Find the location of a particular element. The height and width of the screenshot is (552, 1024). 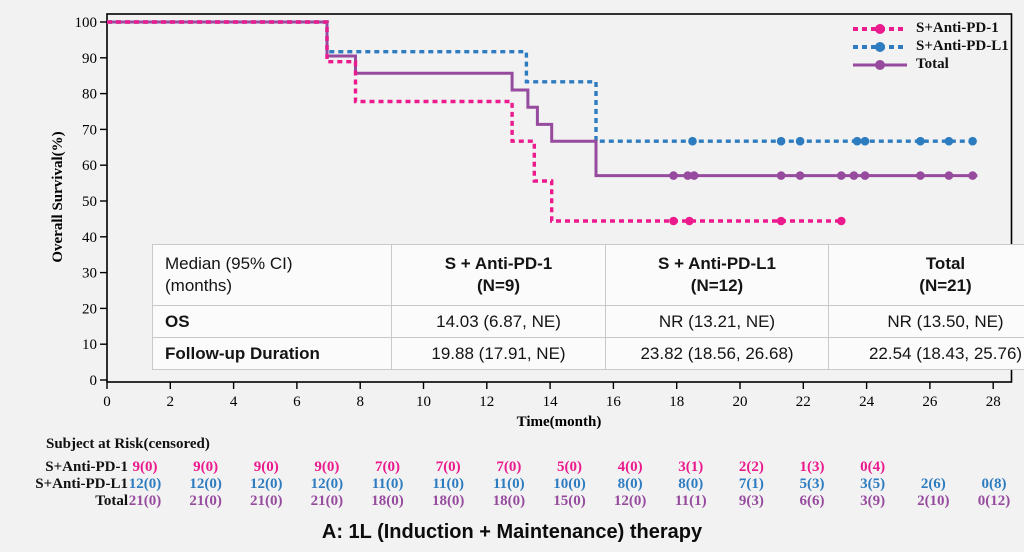

stats-col-header-pd1: S + Anti-PD-1 (N=9) is located at coordinates (498, 275).